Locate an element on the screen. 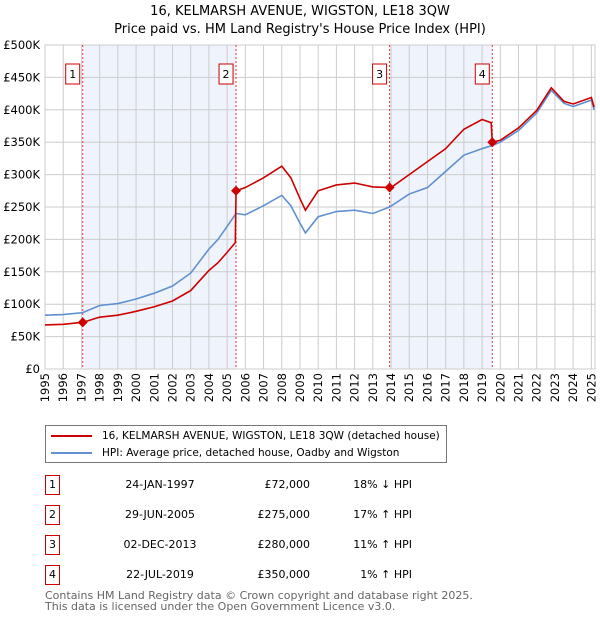 The height and width of the screenshot is (620, 600). x-tick-label: 2016 is located at coordinates (427, 387).